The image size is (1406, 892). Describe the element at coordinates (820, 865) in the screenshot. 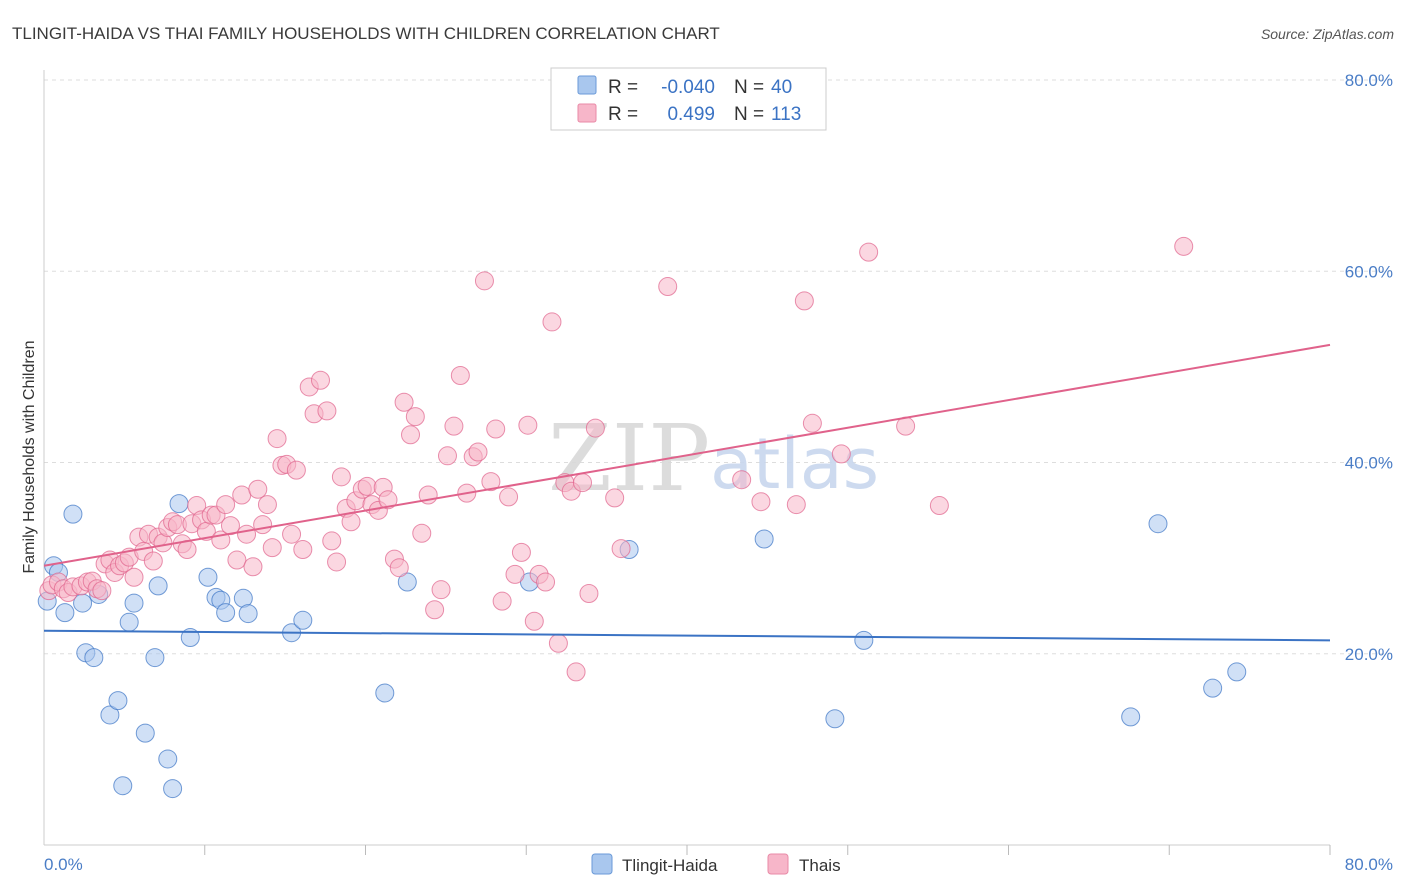

I see `series-legend-label-thais: Thais` at that location.